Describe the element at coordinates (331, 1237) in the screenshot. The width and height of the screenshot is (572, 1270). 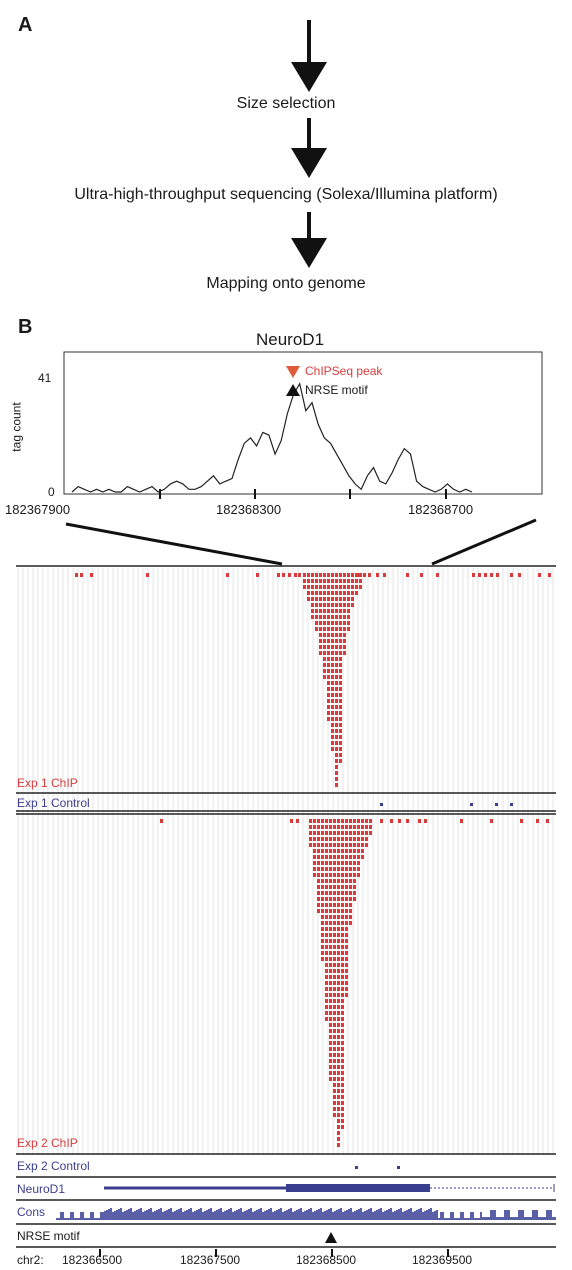
I see `nrse-motif-track-marker` at that location.